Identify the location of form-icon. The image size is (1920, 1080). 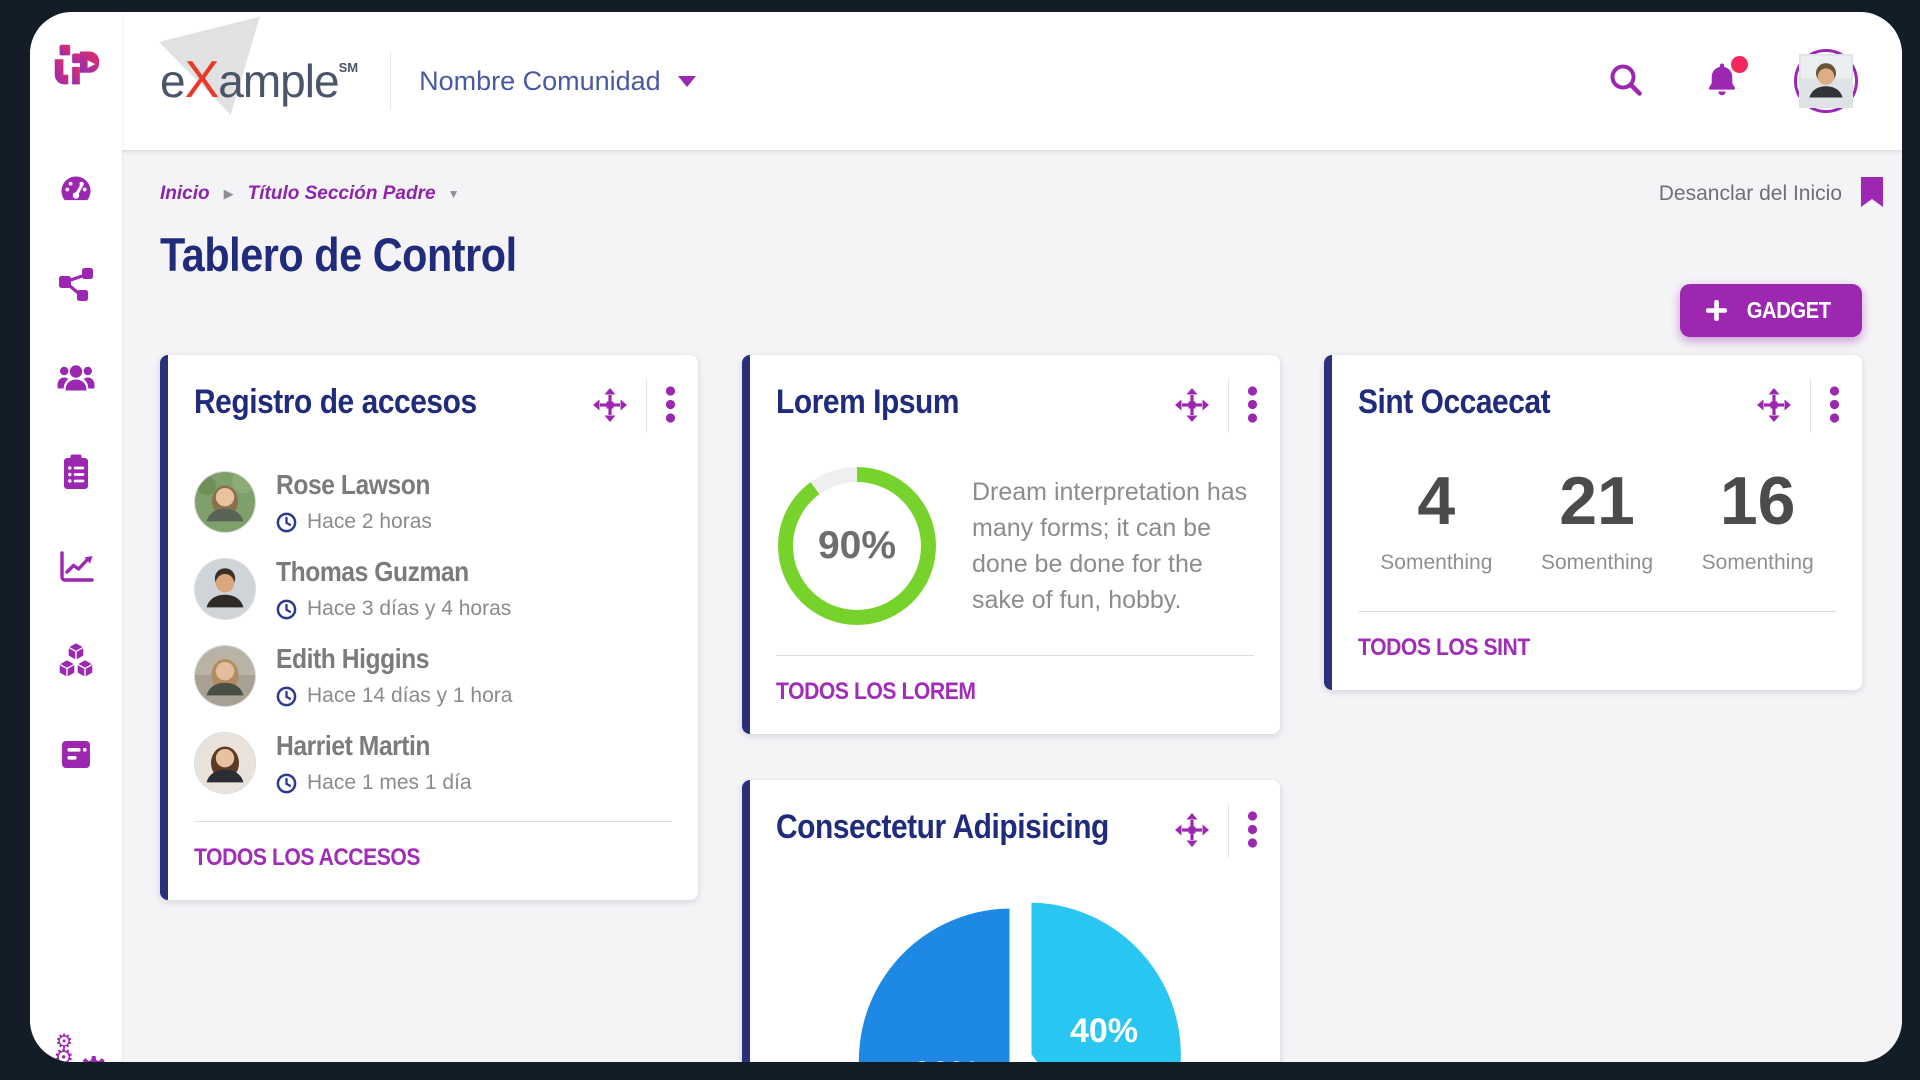
(76, 754).